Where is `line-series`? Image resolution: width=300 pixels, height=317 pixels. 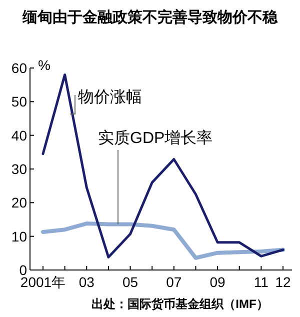 line-series is located at coordinates (163, 241).